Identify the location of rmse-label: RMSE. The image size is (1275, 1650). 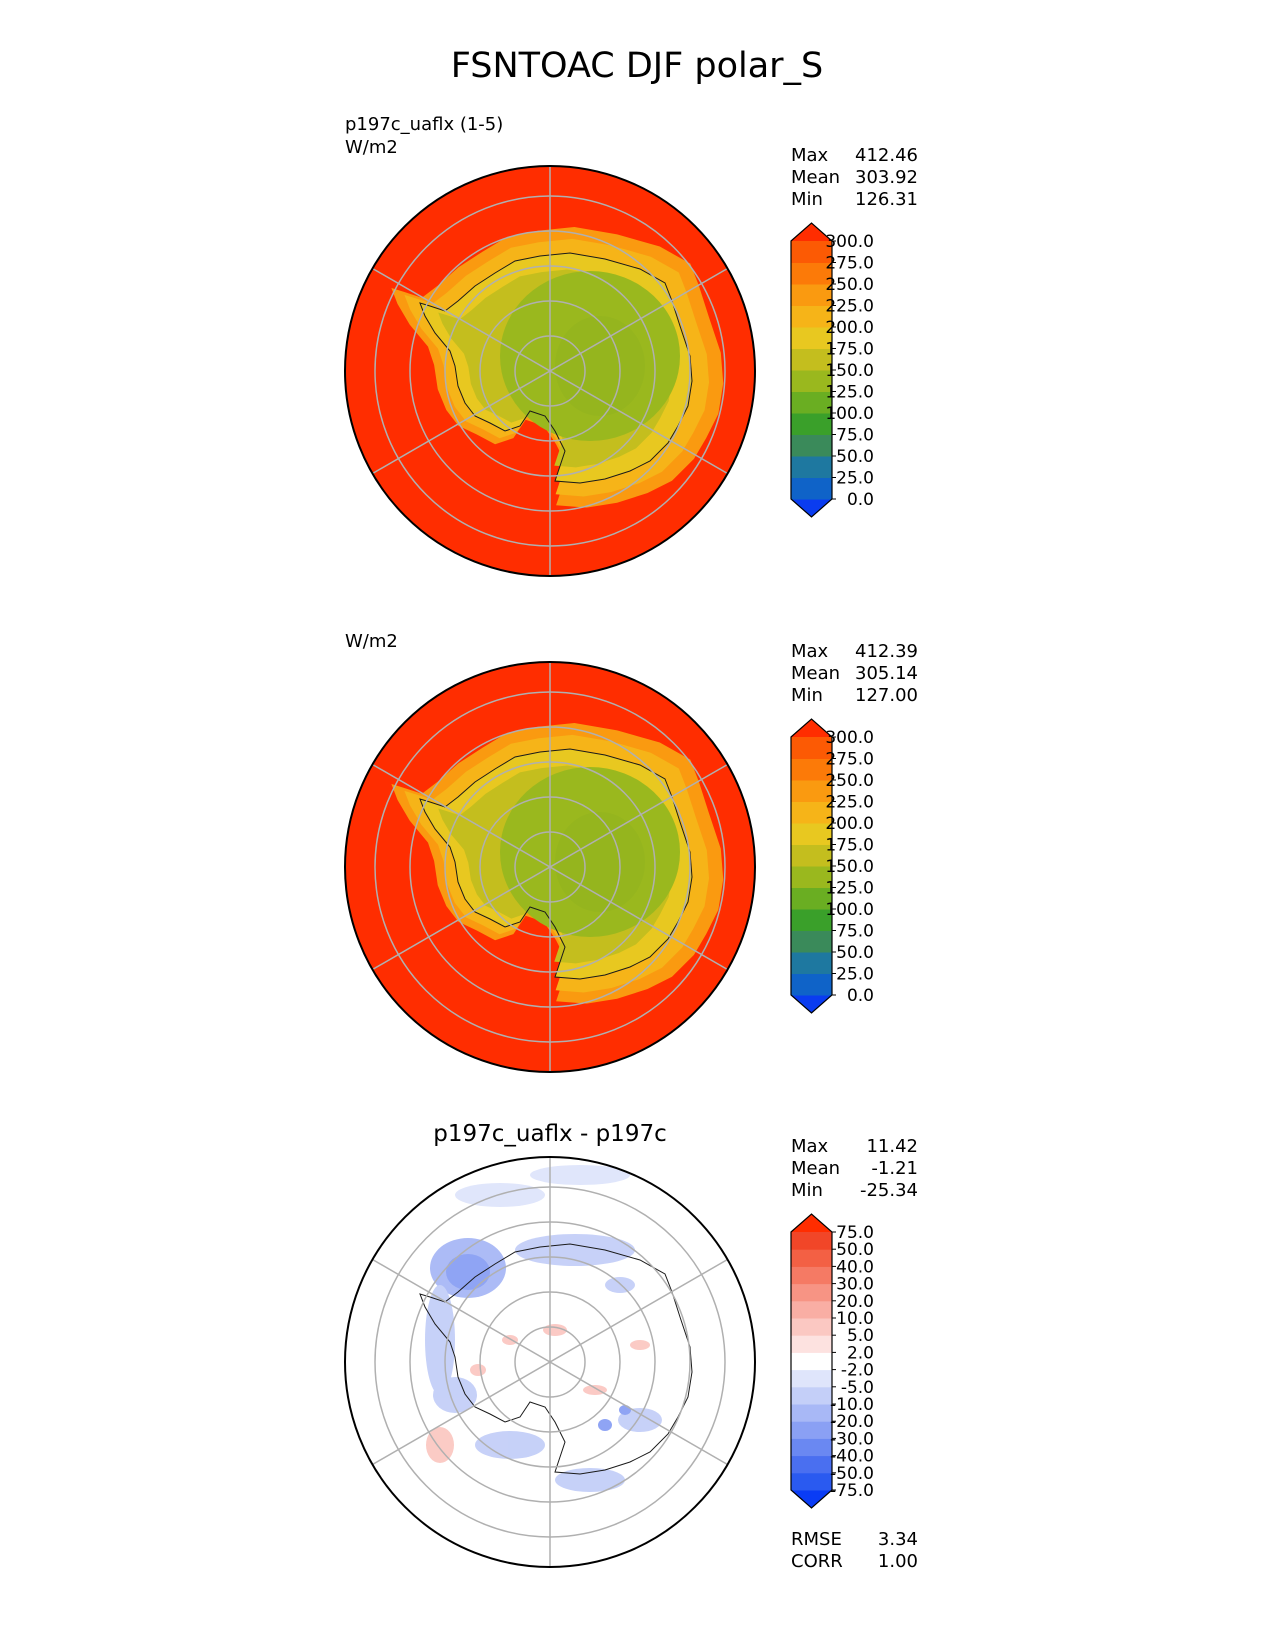
(816, 1539).